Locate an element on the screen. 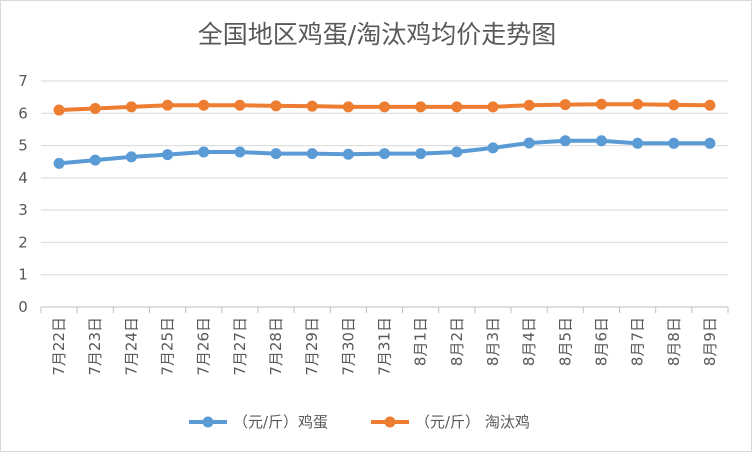  x-tick-label: 7月28日 is located at coordinates (276, 346).